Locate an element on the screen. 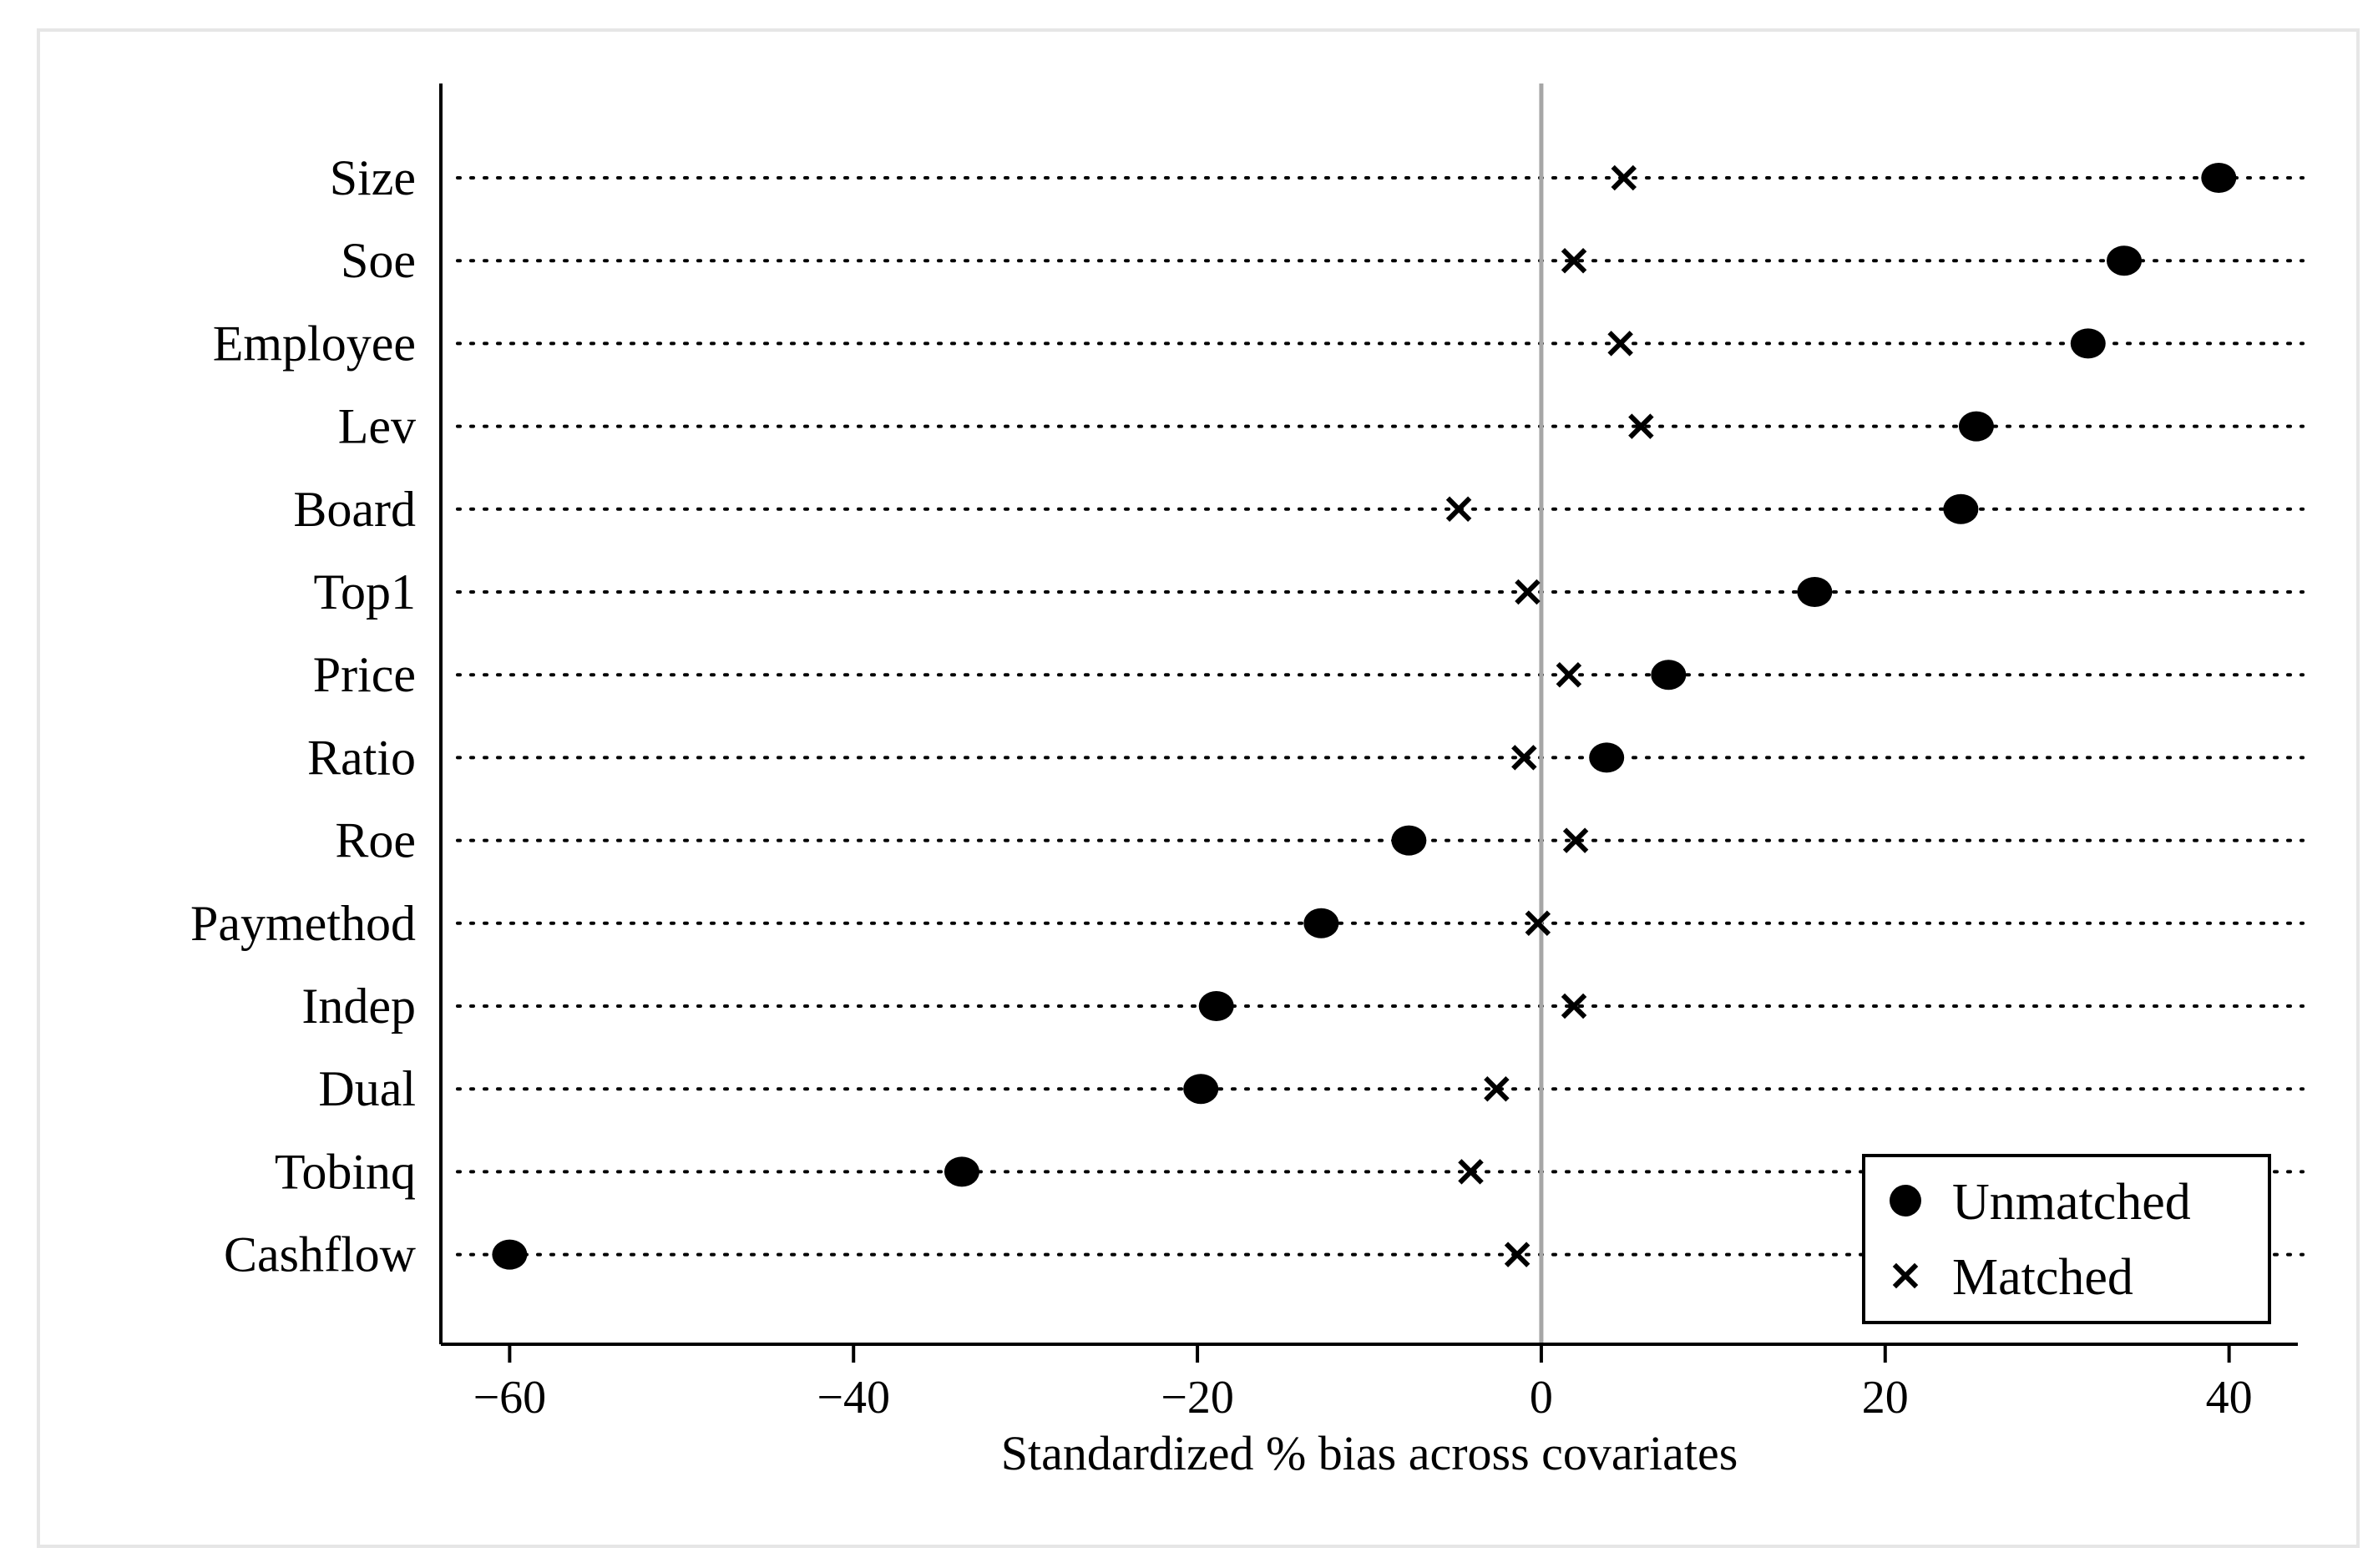 This screenshot has height=1568, width=2373. category-label-paymethod: Paymethod is located at coordinates (303, 923).